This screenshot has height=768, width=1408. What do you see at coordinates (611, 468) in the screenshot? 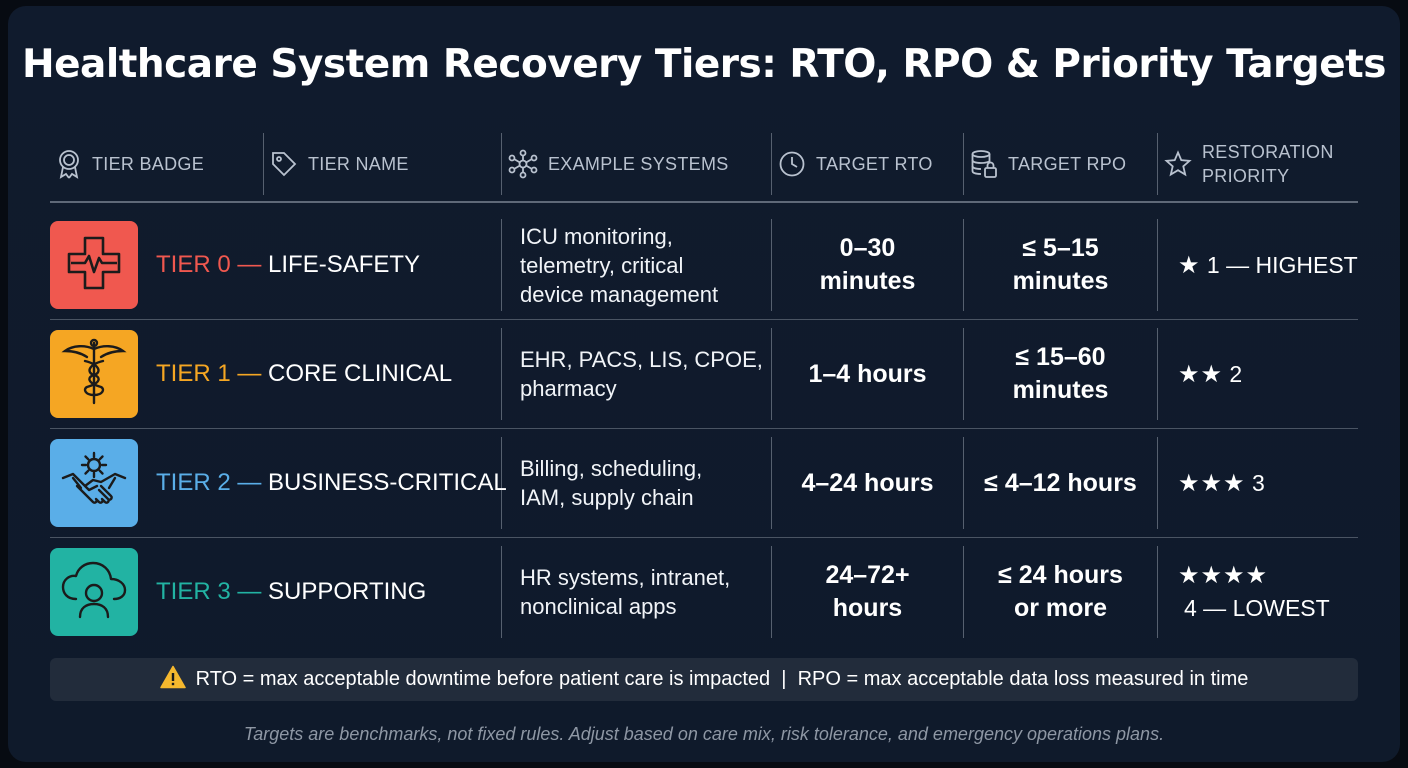
I see `system-line: Billing, scheduling,` at bounding box center [611, 468].